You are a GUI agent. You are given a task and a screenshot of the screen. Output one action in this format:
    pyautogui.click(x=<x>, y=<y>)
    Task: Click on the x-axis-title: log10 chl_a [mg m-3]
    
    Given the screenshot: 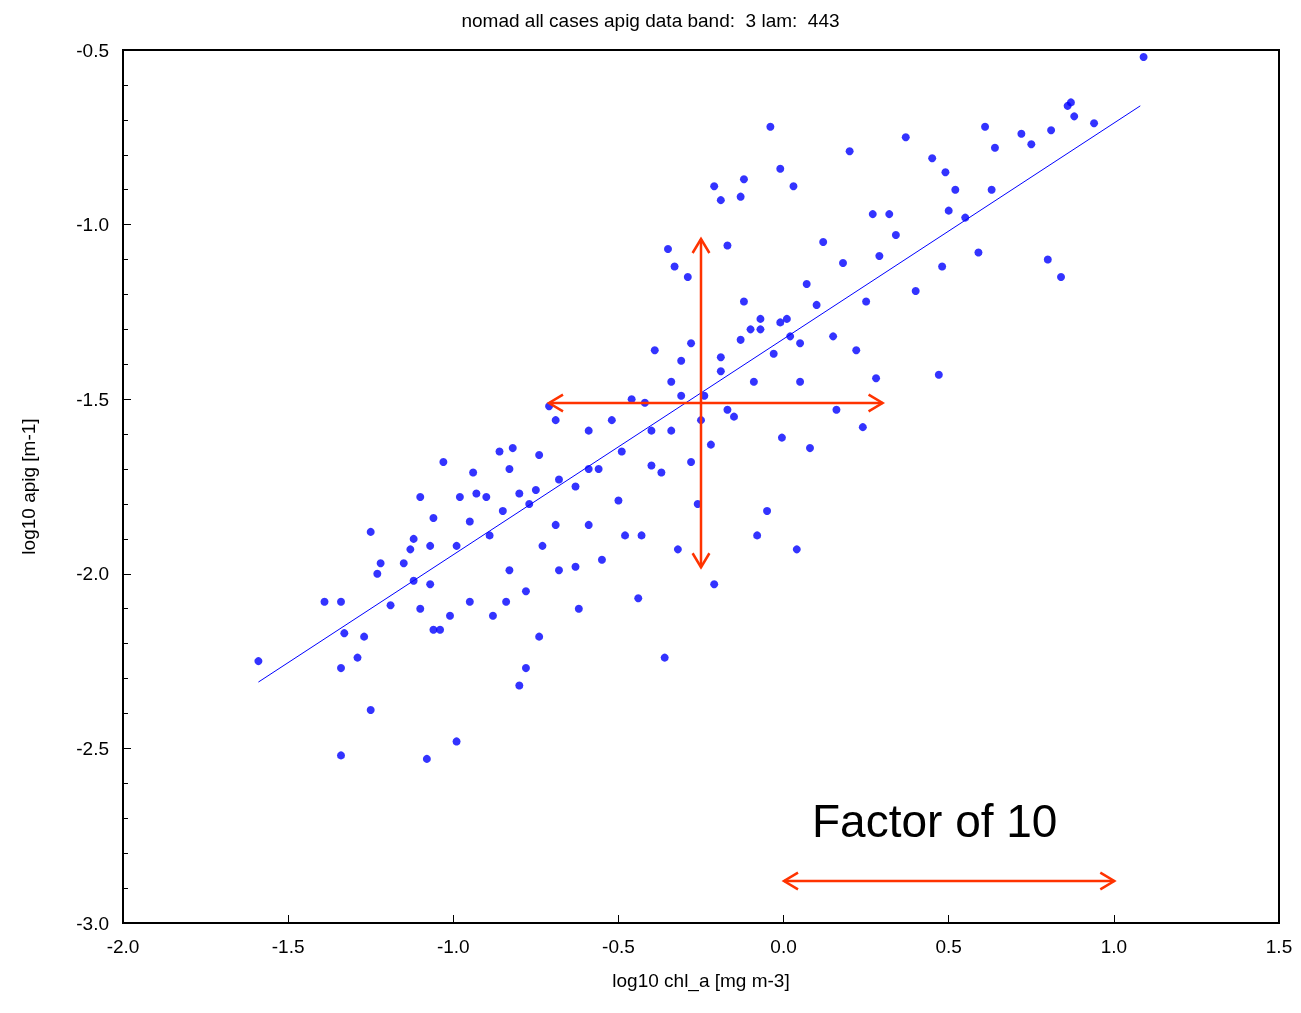 What is the action you would take?
    pyautogui.click(x=701, y=981)
    